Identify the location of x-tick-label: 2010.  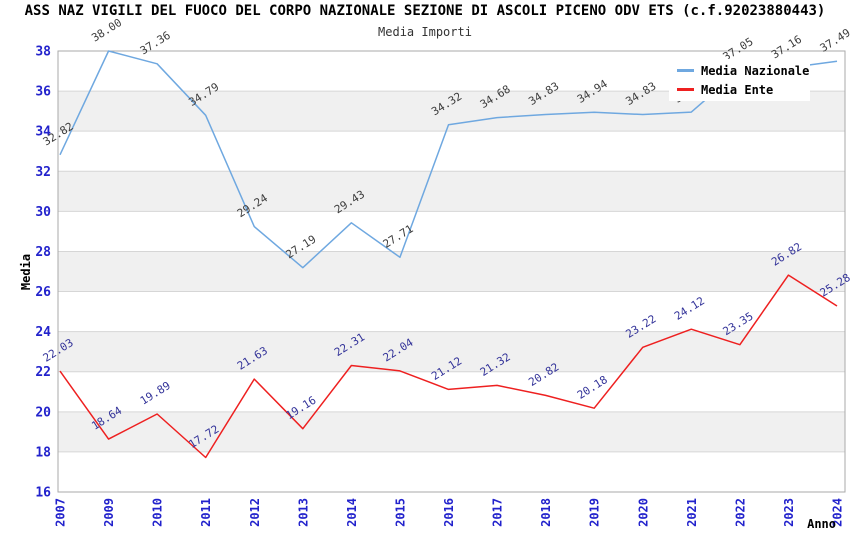
(158, 512).